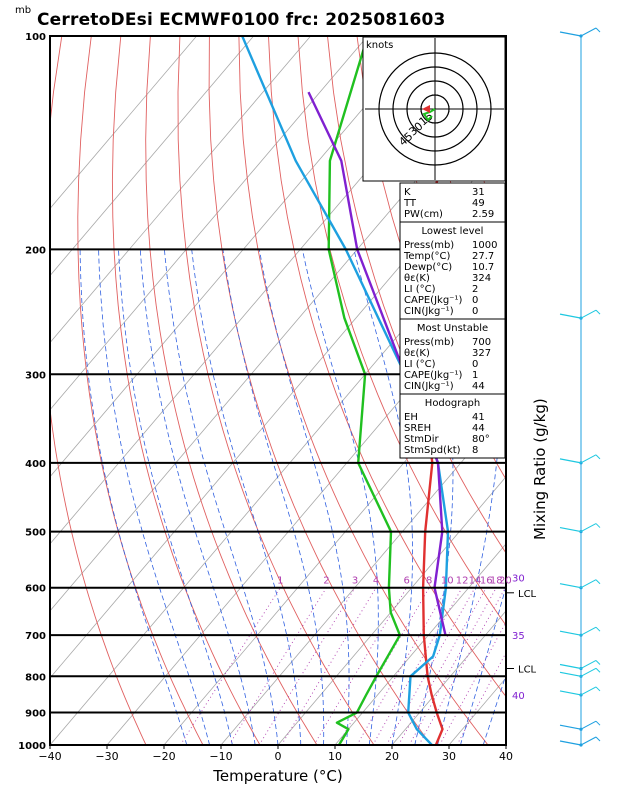 The width and height of the screenshot is (618, 800). I want to click on pressure-tick-label: 800, so click(35, 677).